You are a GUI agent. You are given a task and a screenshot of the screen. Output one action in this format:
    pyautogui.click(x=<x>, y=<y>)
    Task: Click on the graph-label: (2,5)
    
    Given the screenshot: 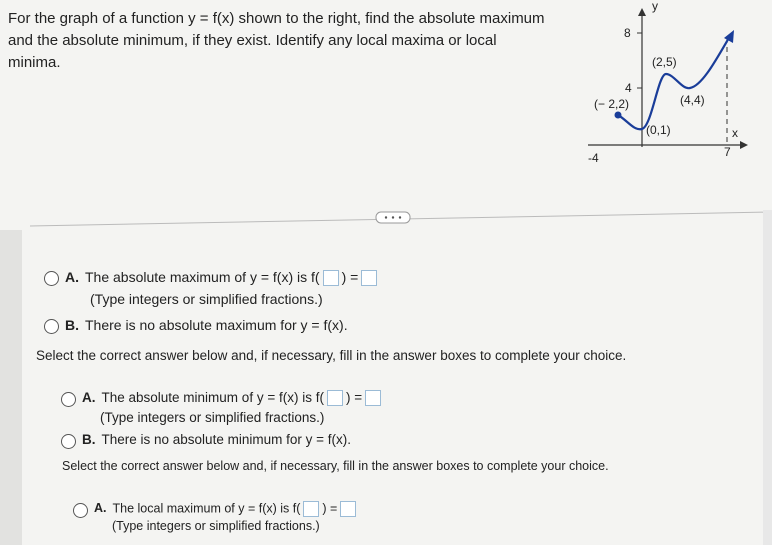 What is the action you would take?
    pyautogui.click(x=664, y=62)
    